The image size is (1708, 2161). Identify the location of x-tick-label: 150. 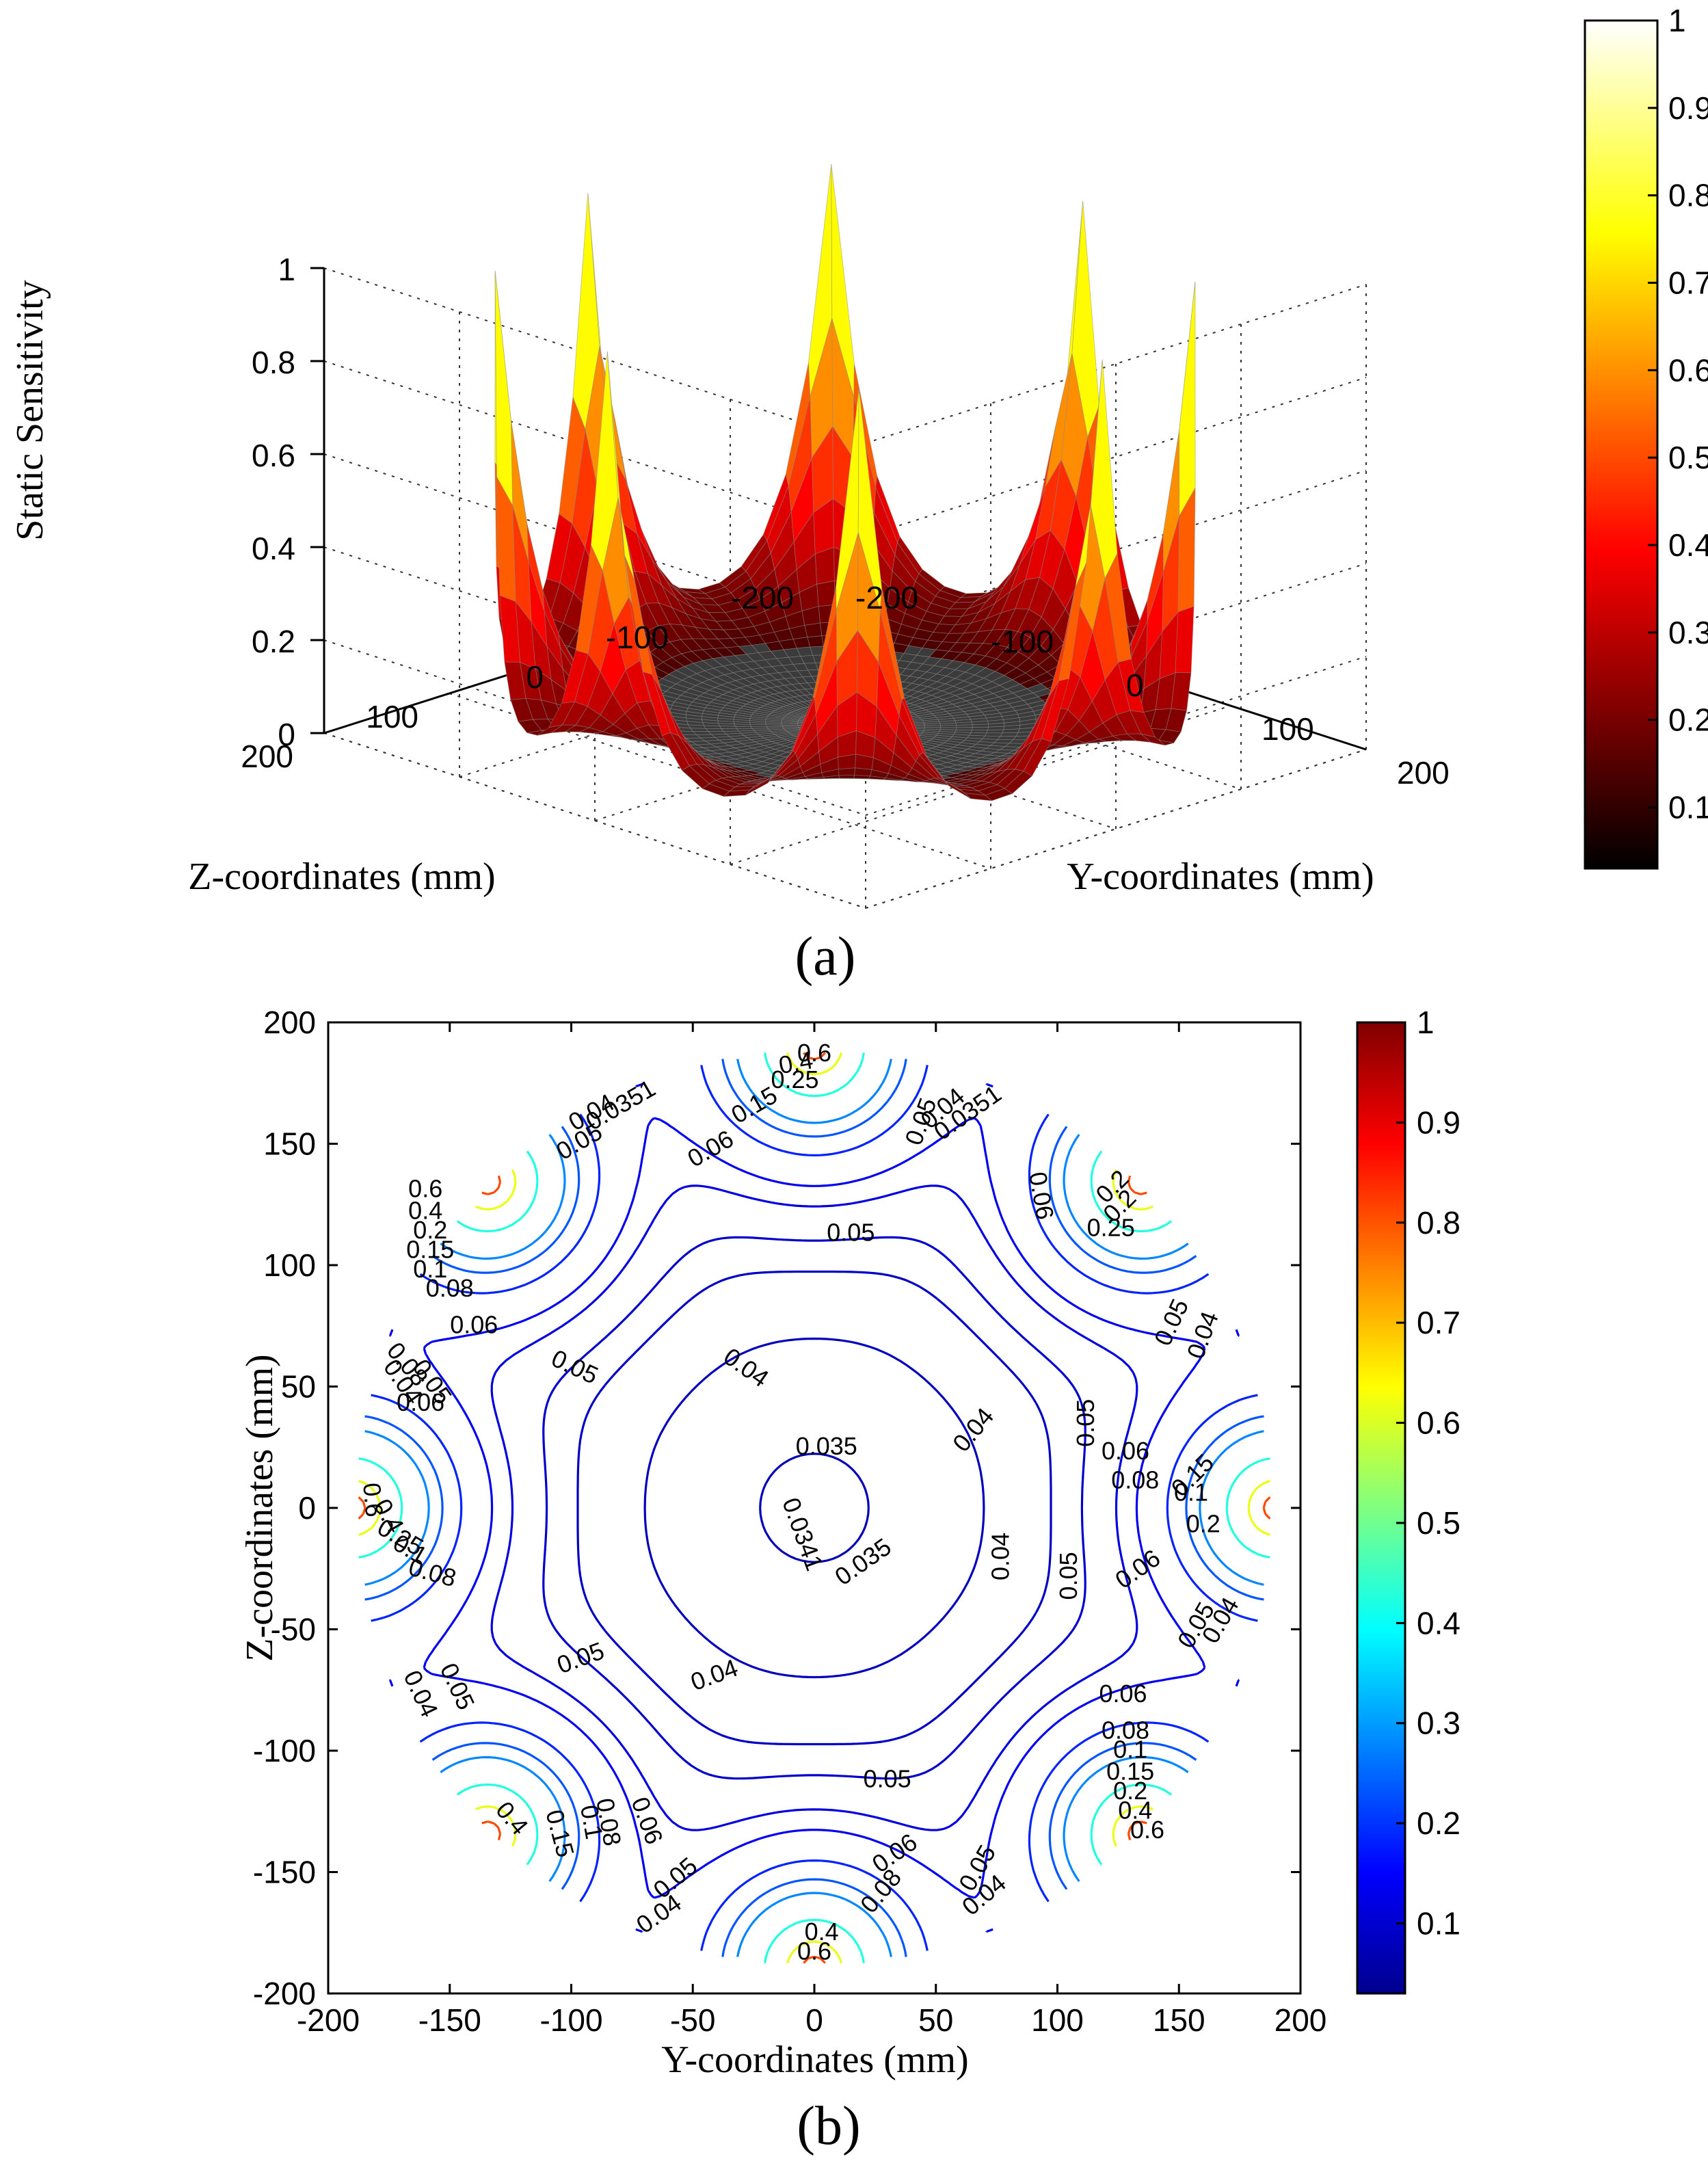
(1179, 2020).